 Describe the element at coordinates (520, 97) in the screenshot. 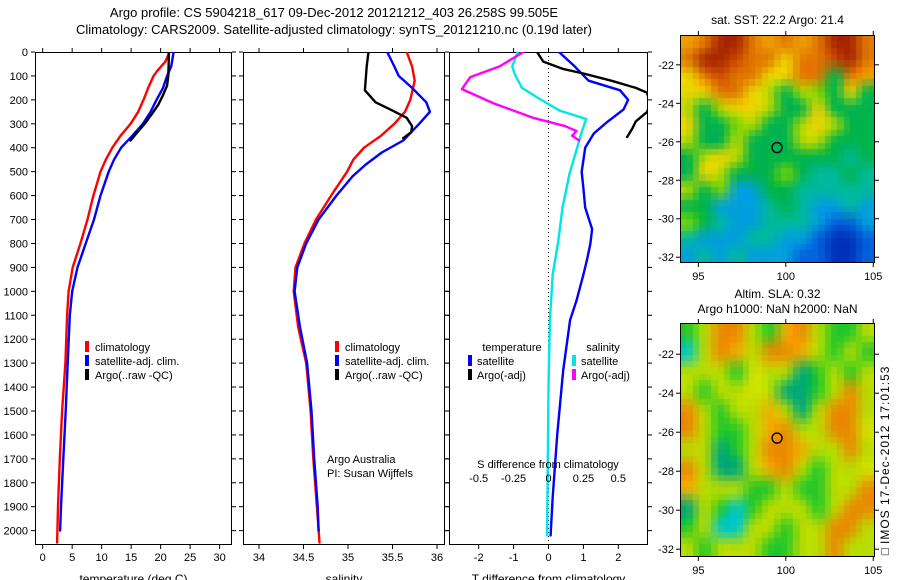

I see `series-s-diff-argo-adj` at that location.